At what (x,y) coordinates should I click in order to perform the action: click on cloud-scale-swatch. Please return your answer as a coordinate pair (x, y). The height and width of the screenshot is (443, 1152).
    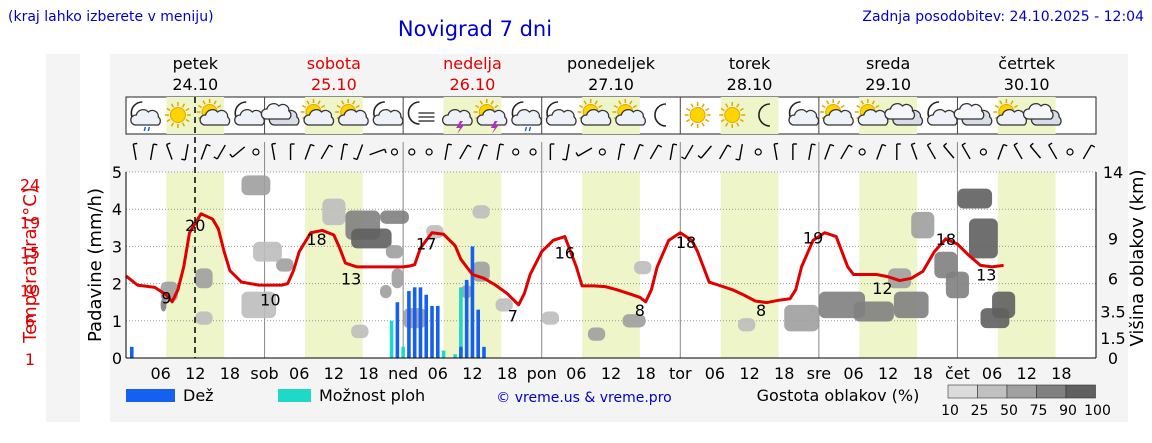
    Looking at the image, I should click on (1080, 391).